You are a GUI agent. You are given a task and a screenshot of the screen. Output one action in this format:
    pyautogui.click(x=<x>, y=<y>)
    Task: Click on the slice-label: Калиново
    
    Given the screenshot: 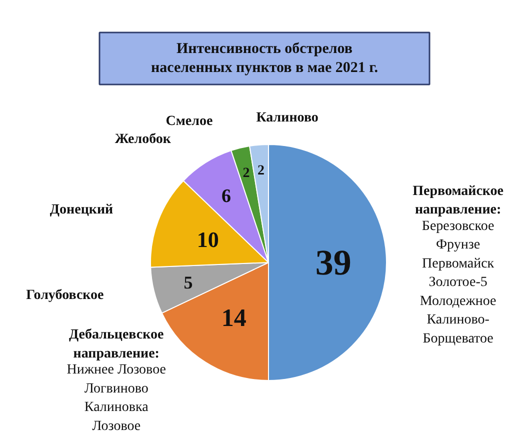 What is the action you would take?
    pyautogui.click(x=287, y=118)
    